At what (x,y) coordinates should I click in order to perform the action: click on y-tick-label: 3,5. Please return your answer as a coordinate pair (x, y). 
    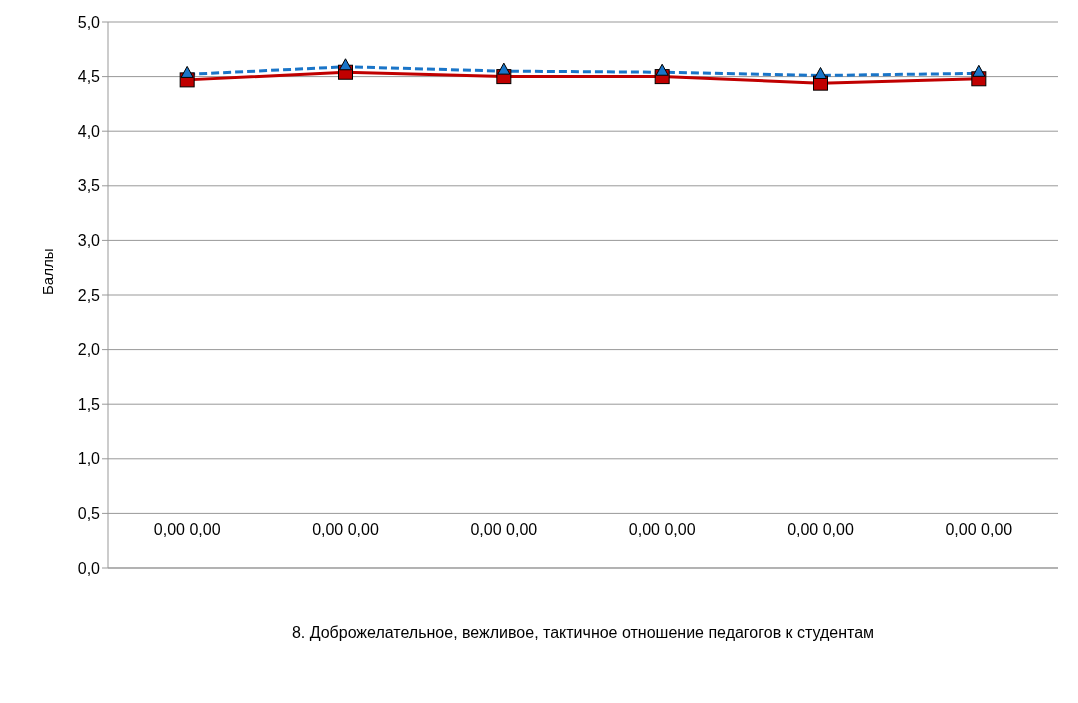
    Looking at the image, I should click on (89, 186).